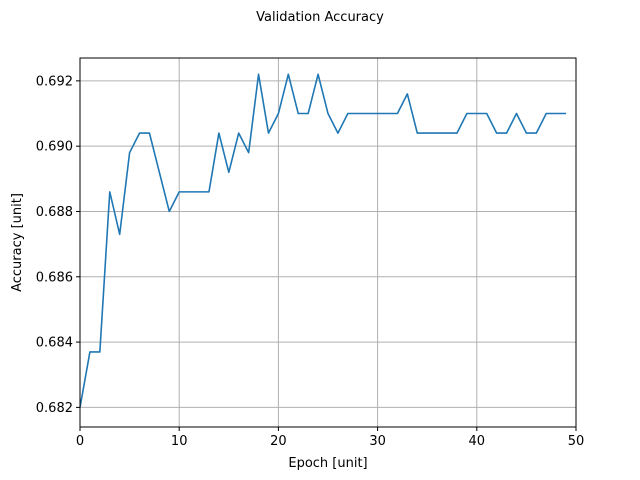 Image resolution: width=640 pixels, height=480 pixels. I want to click on y-tick-label: 0.690, so click(54, 147).